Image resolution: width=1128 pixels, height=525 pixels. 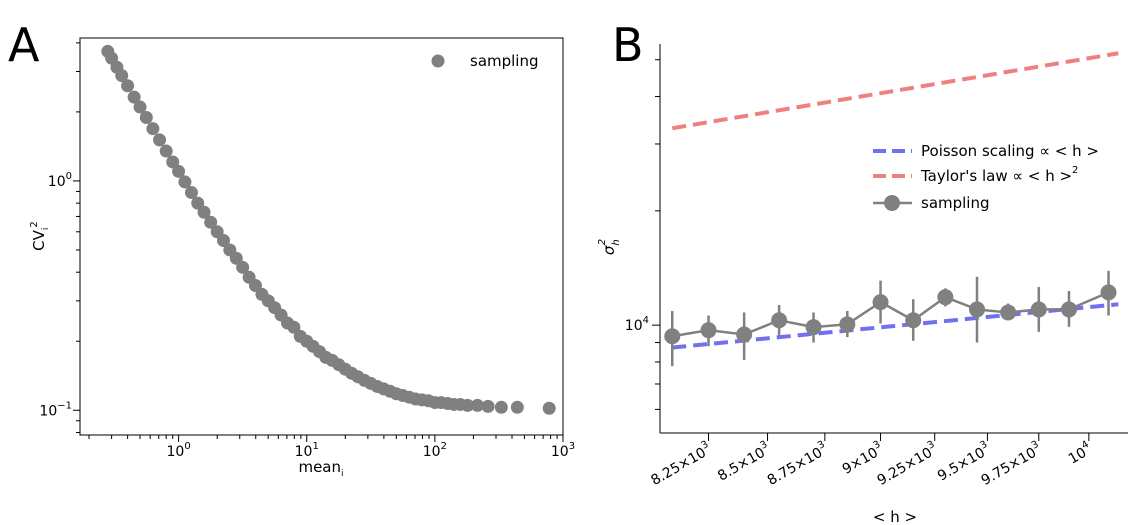 I want to click on panel-a-x-tick-label: 10⁰, so click(x=179, y=450).